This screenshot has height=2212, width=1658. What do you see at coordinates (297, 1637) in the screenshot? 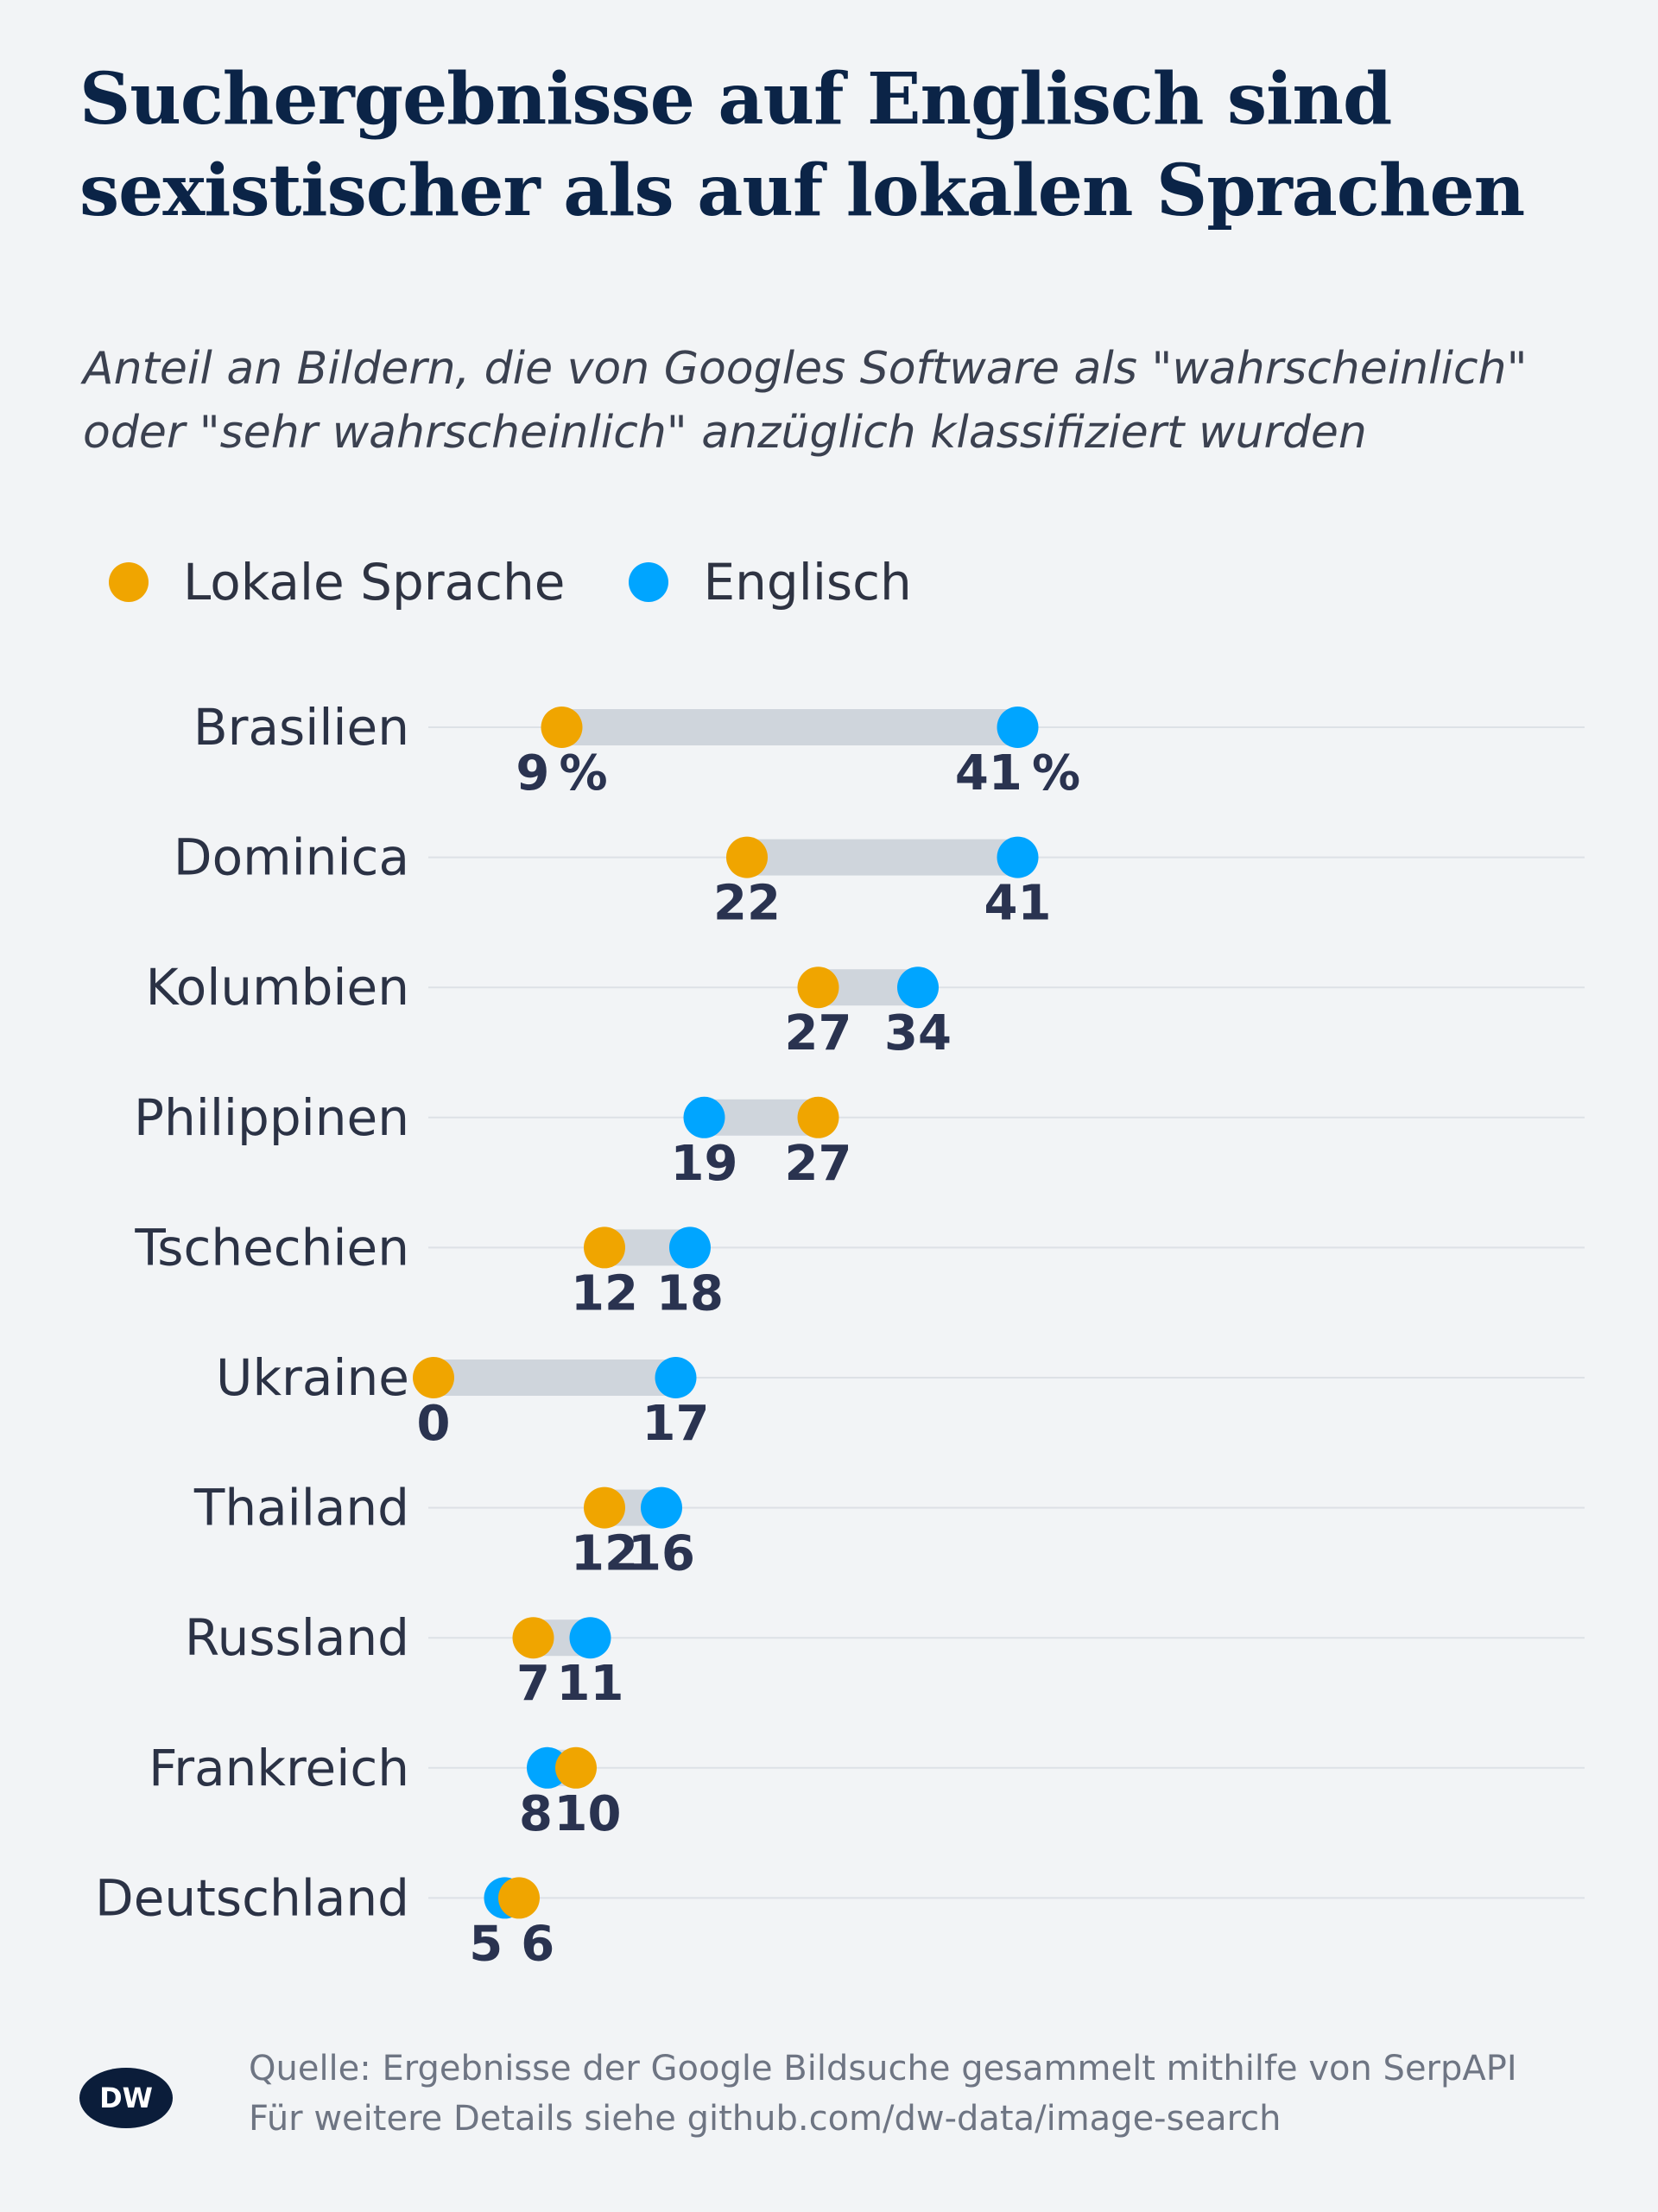
I see `country-label-russland: Russland` at bounding box center [297, 1637].